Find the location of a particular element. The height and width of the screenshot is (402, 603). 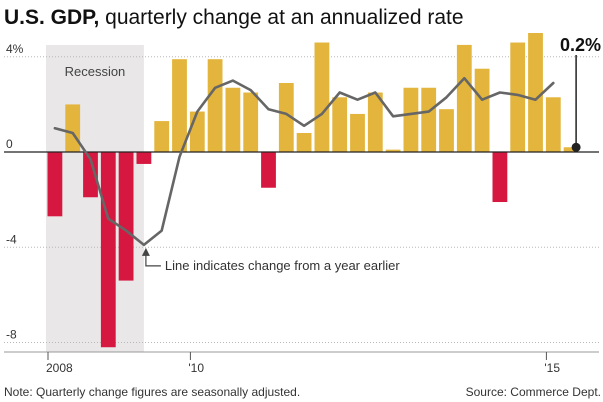

callout-value: 0.2% is located at coordinates (580, 45).